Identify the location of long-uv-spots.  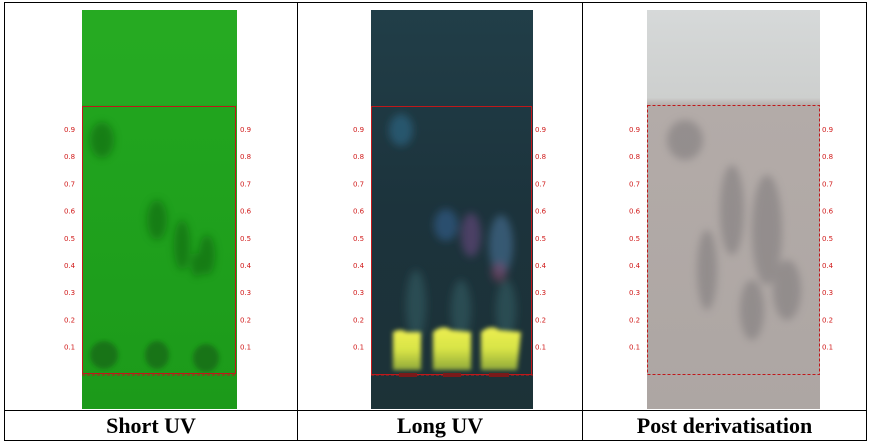
(452, 227).